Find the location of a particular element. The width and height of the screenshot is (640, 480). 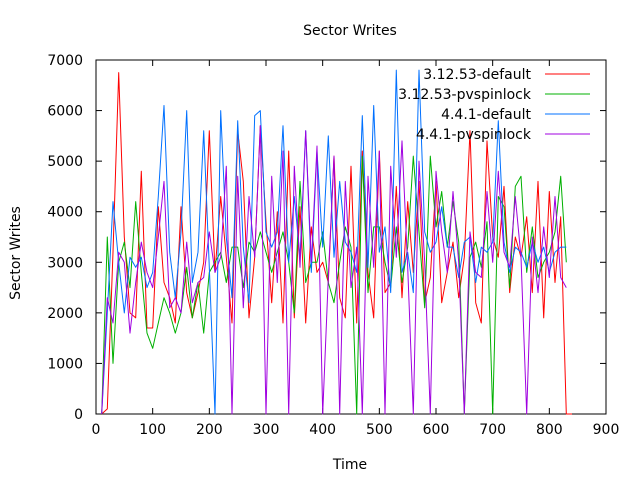

x-tick-label: 100 is located at coordinates (152, 430).